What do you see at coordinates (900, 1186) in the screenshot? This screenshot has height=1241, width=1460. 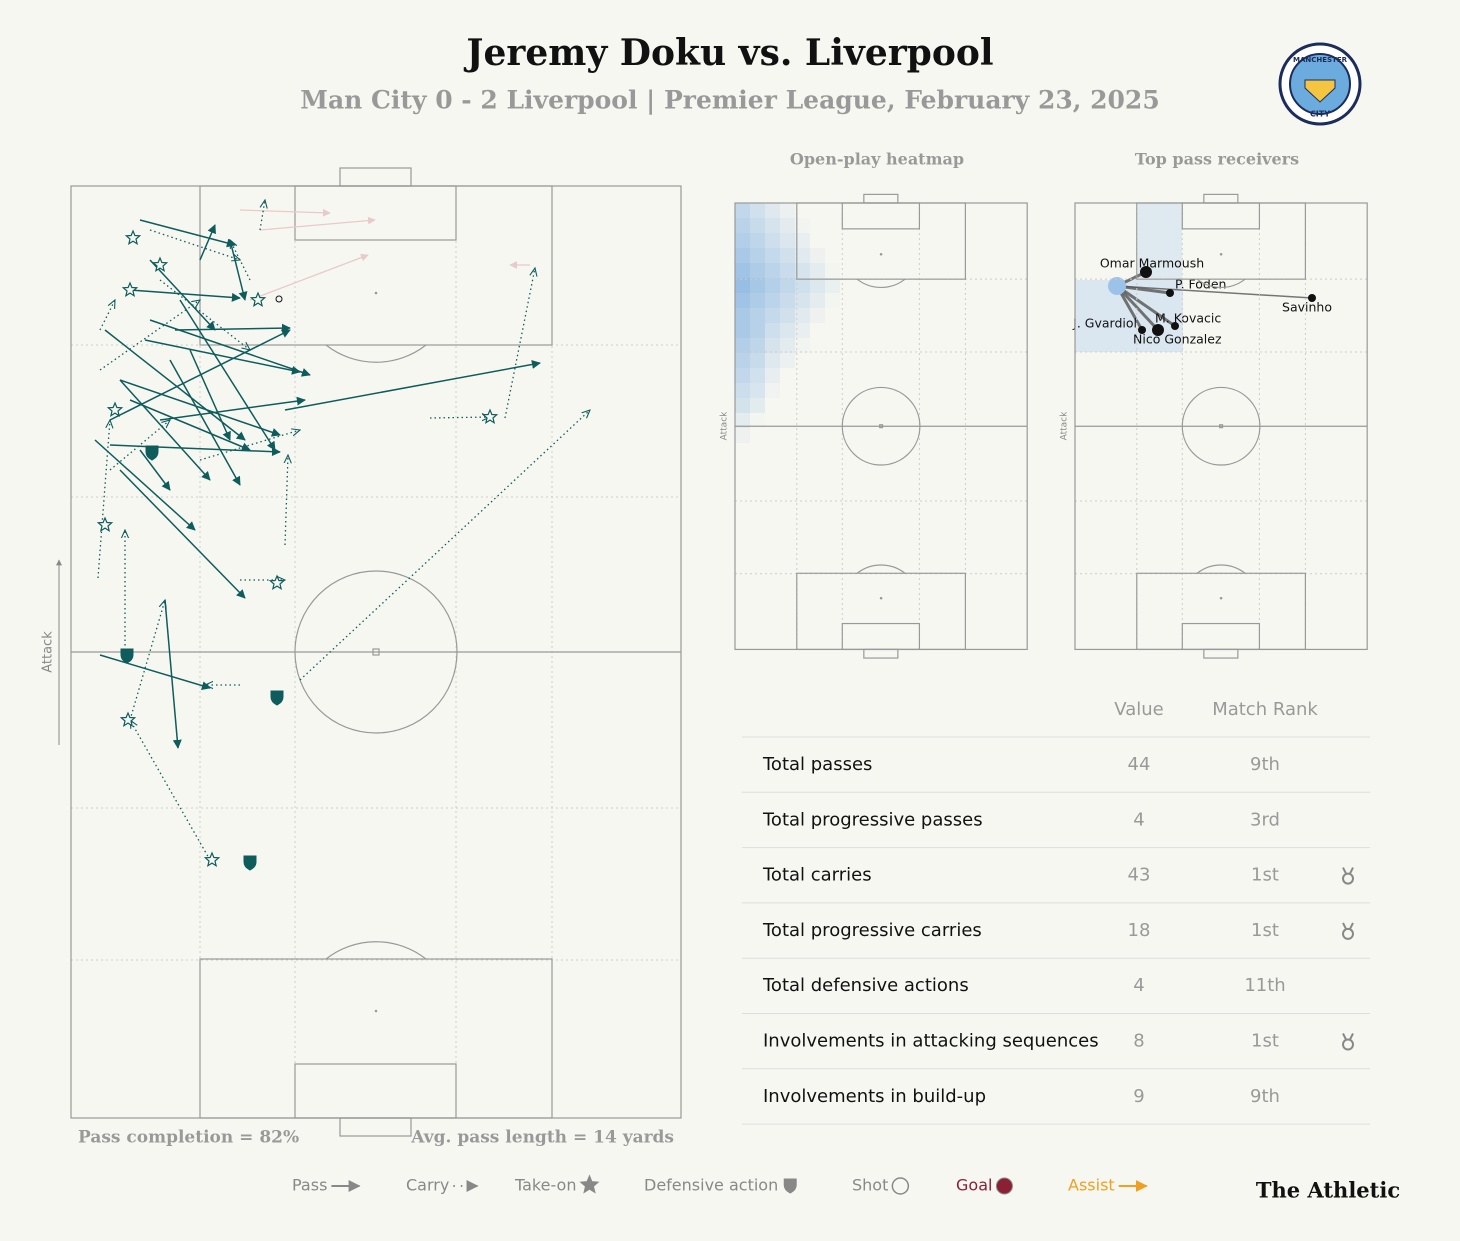 I see `legend-shot` at bounding box center [900, 1186].